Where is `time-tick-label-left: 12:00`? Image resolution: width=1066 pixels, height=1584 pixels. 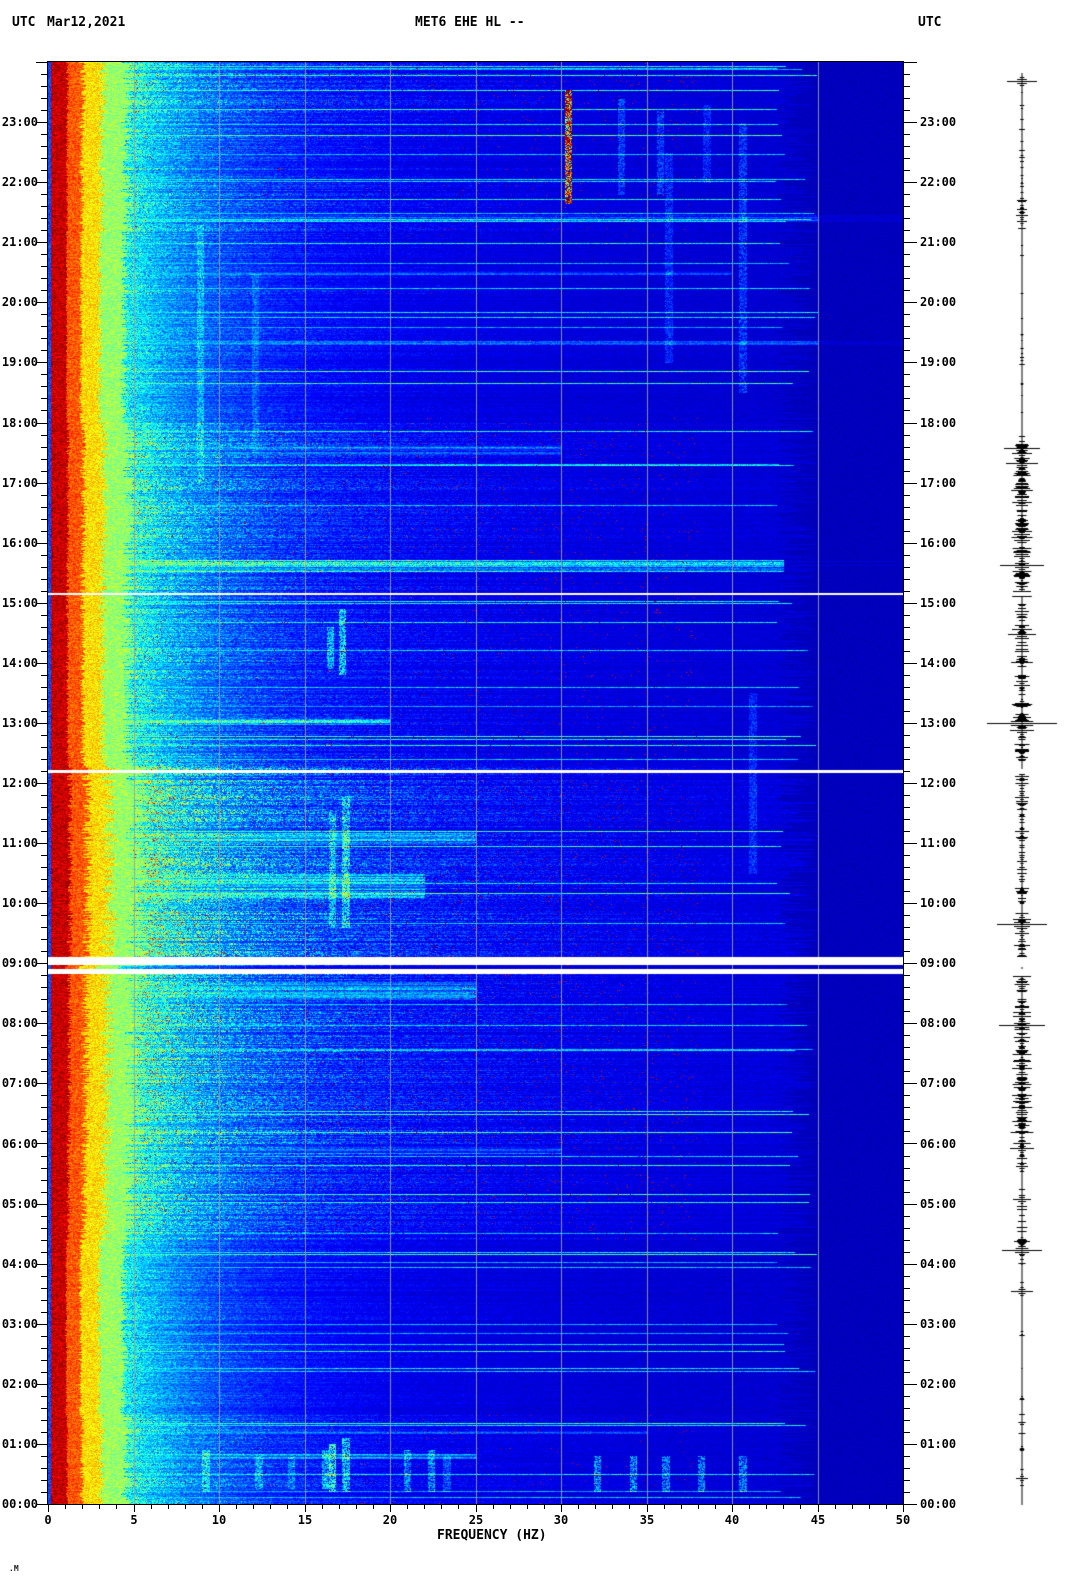
time-tick-label-left: 12:00 is located at coordinates (19, 783).